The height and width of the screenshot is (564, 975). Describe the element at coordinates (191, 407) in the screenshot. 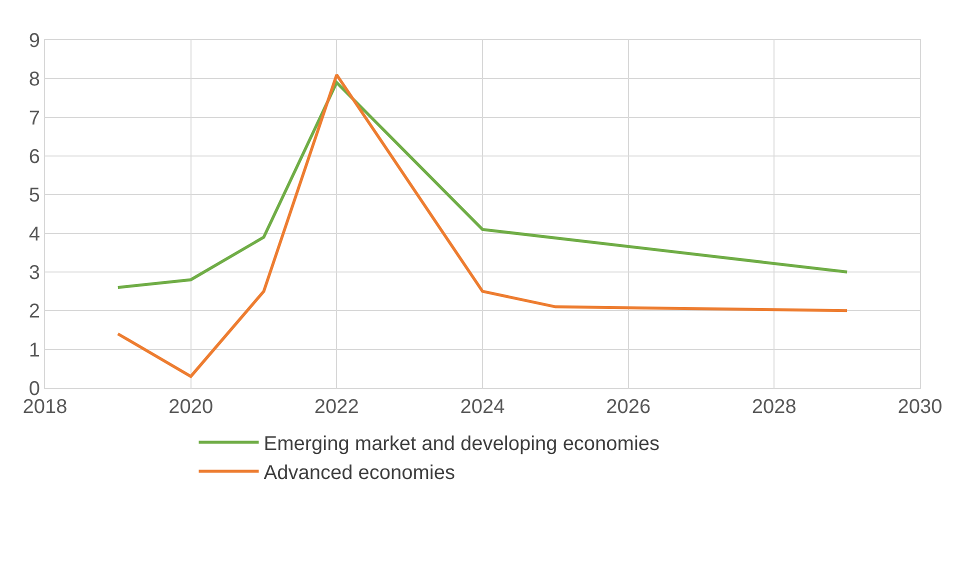

I see `x-tick-label: 2020` at that location.